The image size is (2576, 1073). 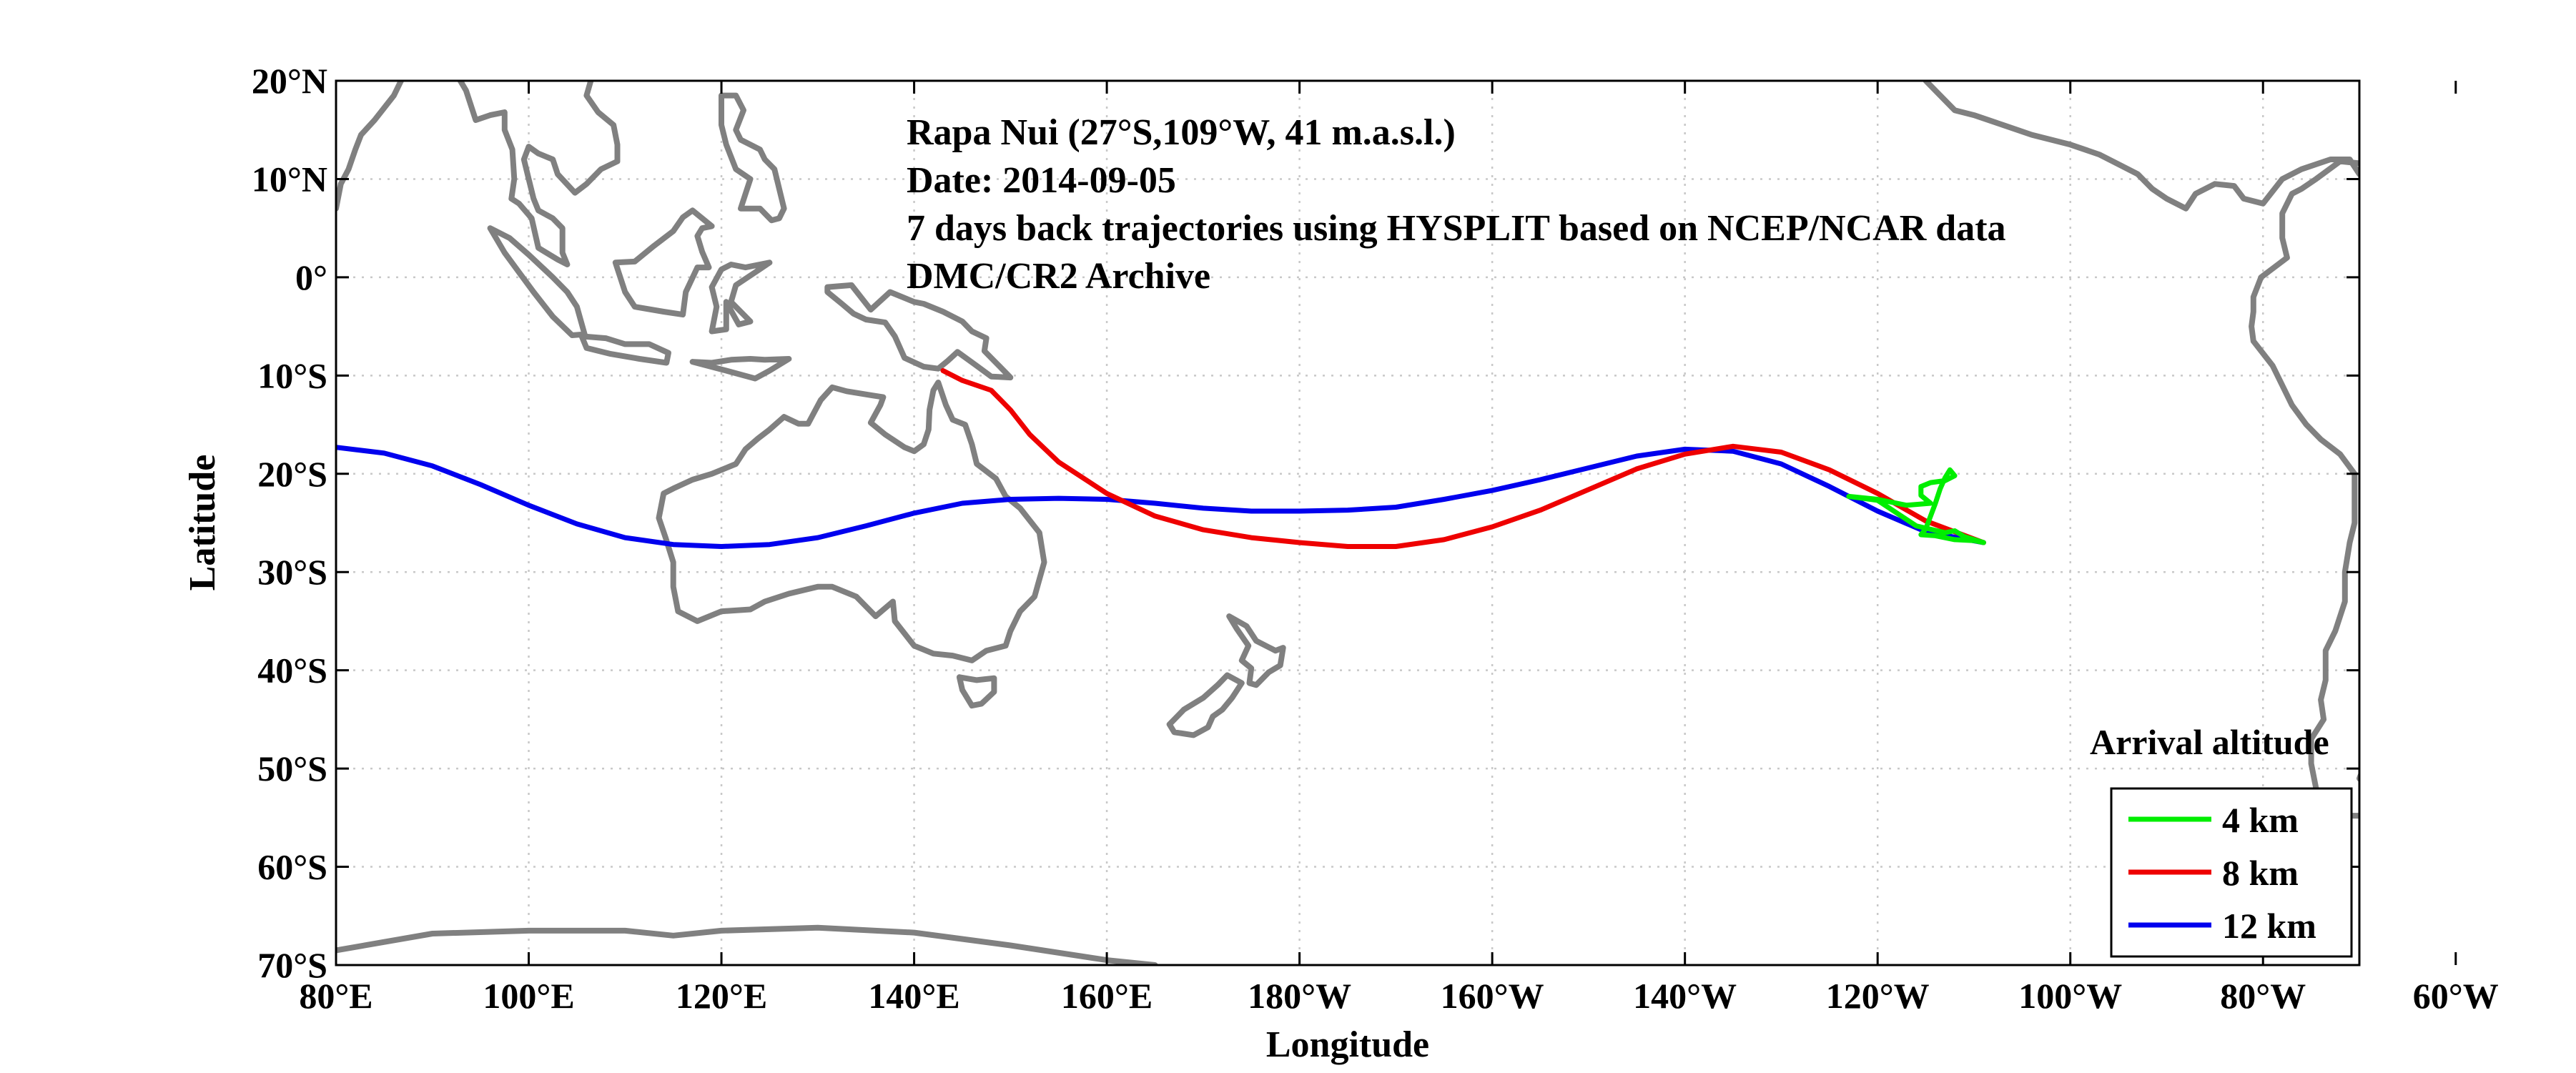 What do you see at coordinates (292, 671) in the screenshot?
I see `y-tick-label: 40°S` at bounding box center [292, 671].